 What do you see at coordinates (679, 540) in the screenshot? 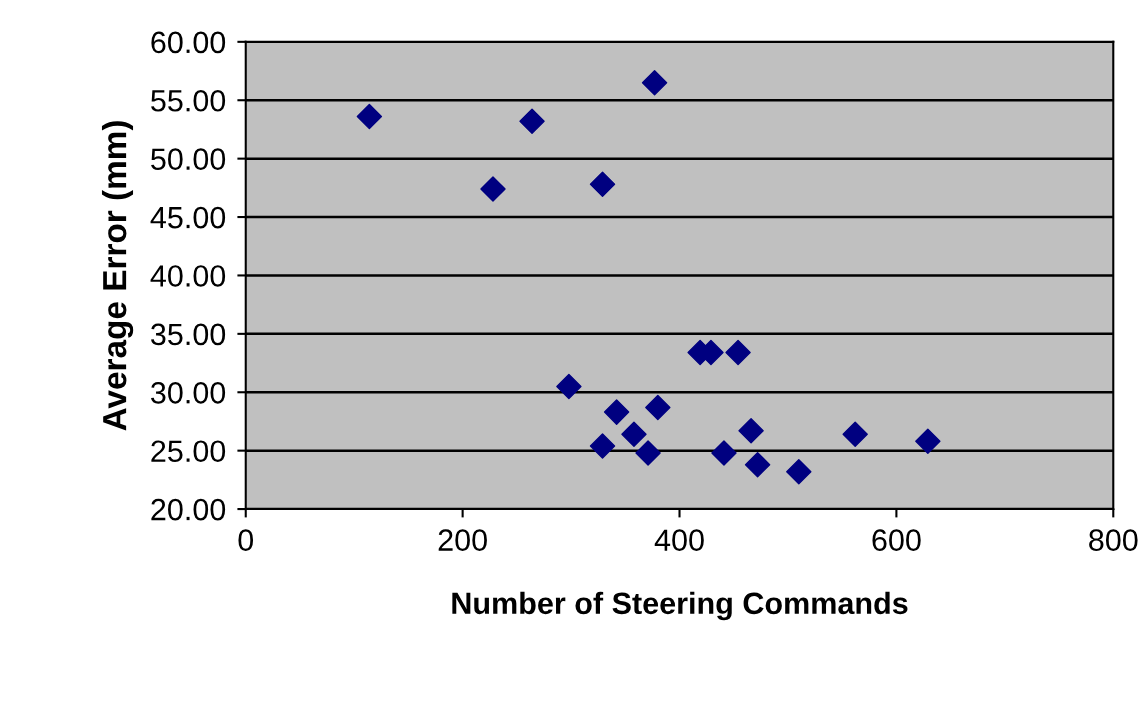
I see `x-tick-label: 400` at bounding box center [679, 540].